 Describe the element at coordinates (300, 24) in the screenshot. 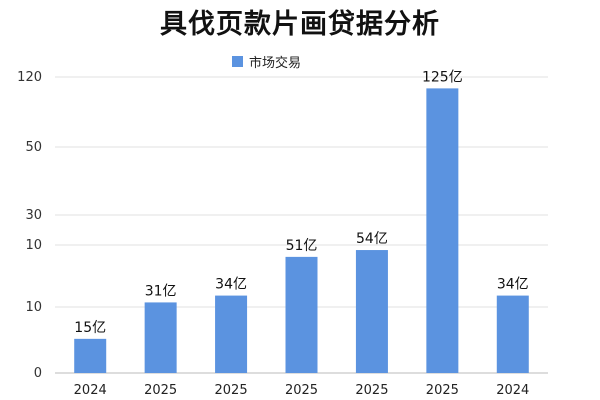

I see `chart-title: 具伐页款片画贷据分析` at that location.